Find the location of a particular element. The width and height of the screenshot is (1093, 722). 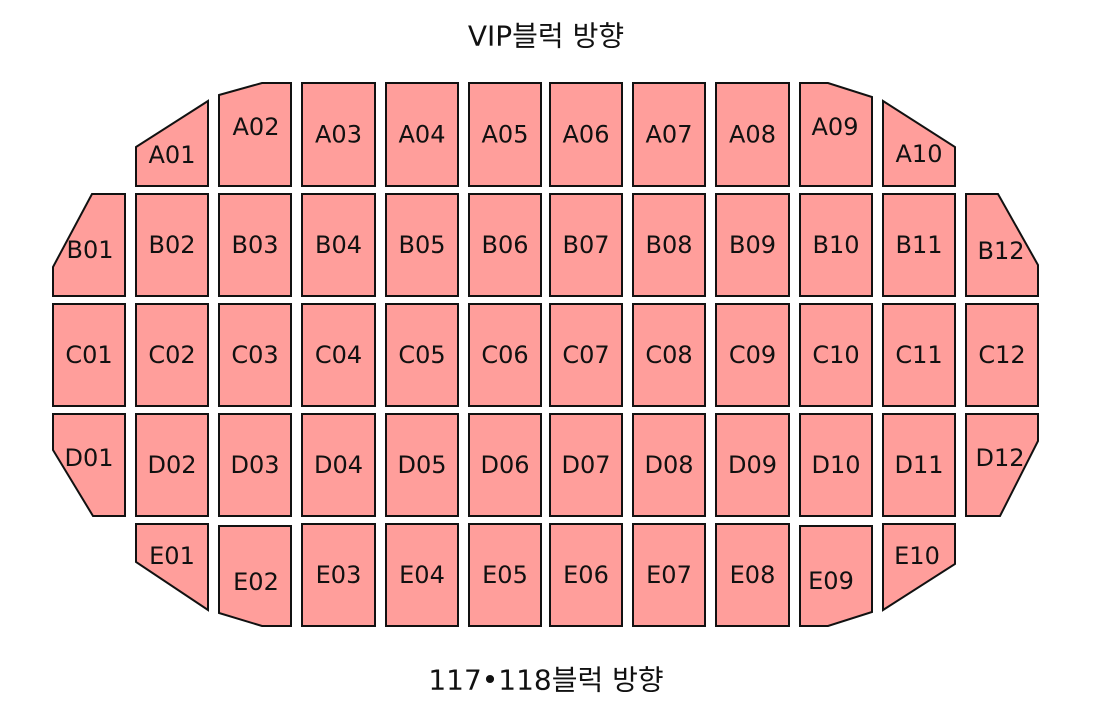

seat-block-d03 is located at coordinates (255, 465).